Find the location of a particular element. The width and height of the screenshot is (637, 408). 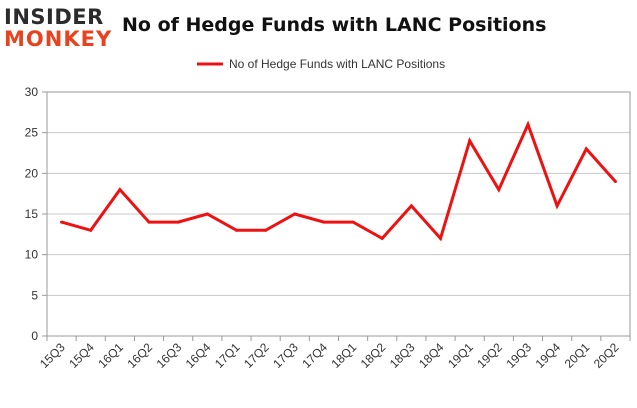

brand-logo: INSIDER MONKEY is located at coordinates (58, 28).